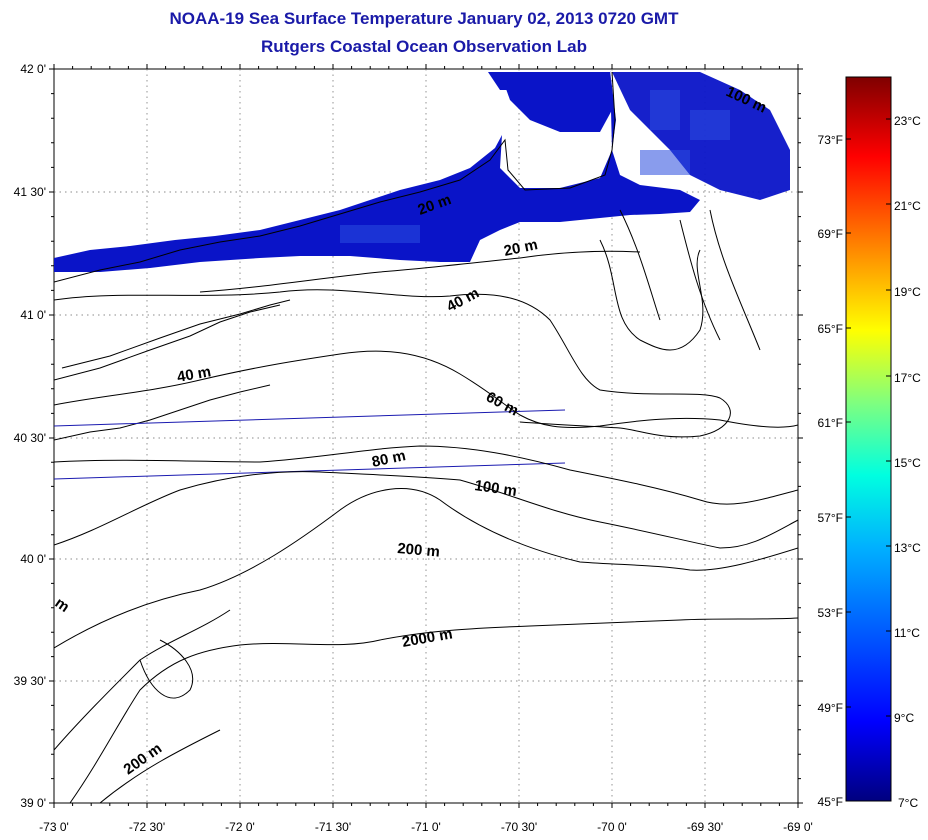 This screenshot has width=928, height=840. Describe the element at coordinates (908, 803) in the screenshot. I see `celsius-label: 7°C` at that location.